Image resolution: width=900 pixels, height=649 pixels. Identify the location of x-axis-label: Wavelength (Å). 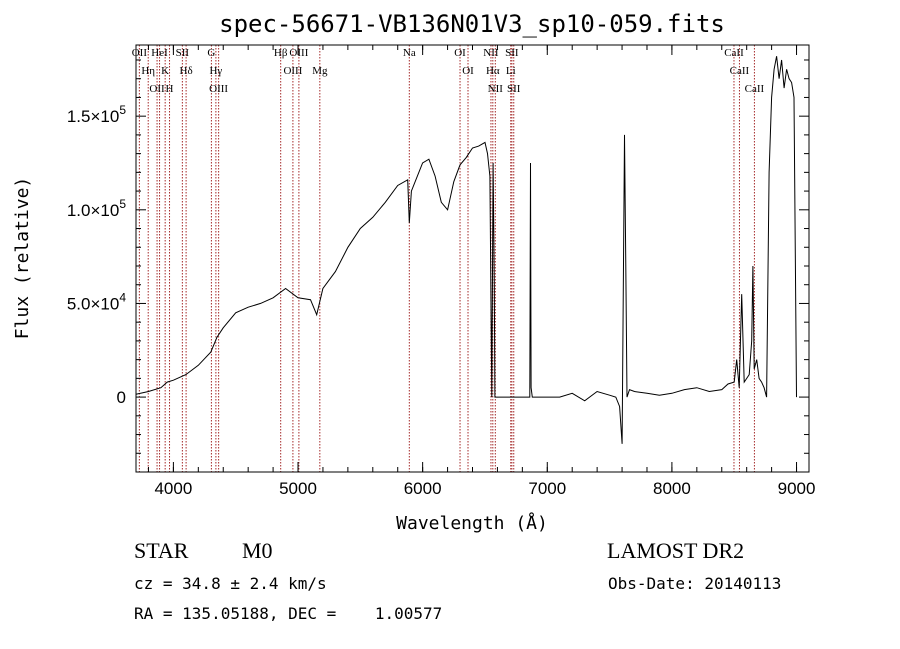
(472, 523).